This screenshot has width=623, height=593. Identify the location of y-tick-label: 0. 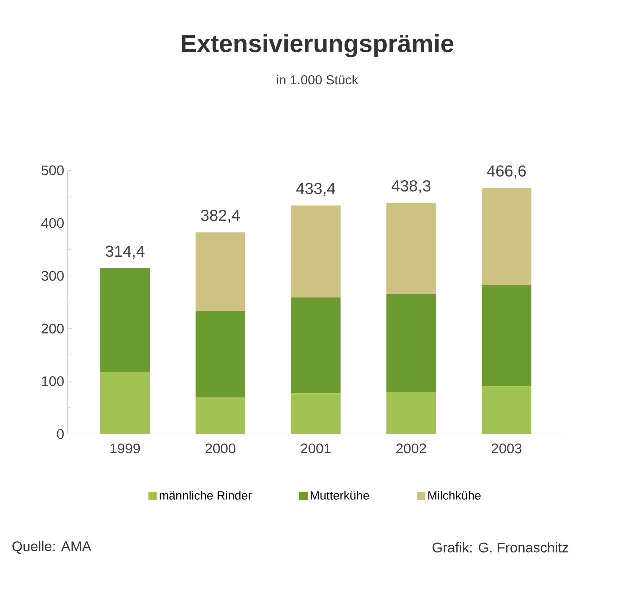
(60, 434).